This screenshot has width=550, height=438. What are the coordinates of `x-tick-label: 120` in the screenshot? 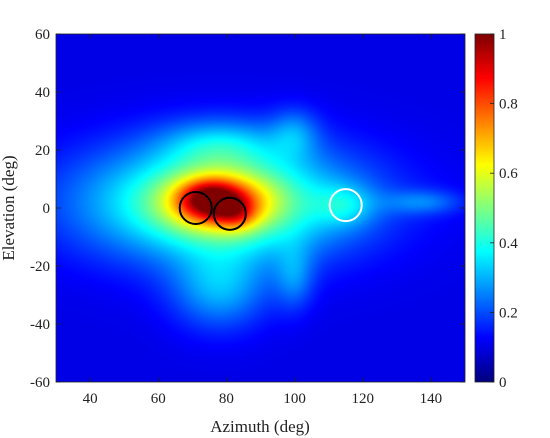 It's located at (363, 399).